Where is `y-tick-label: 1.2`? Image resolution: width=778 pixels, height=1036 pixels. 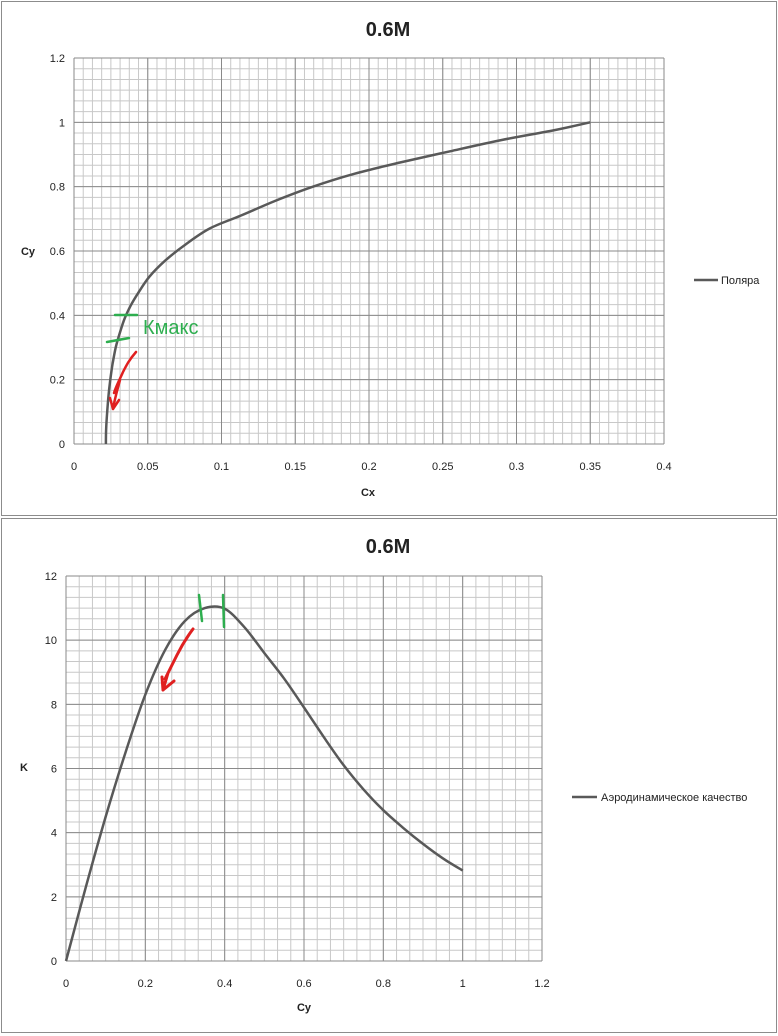 y-tick-label: 1.2 is located at coordinates (57, 59).